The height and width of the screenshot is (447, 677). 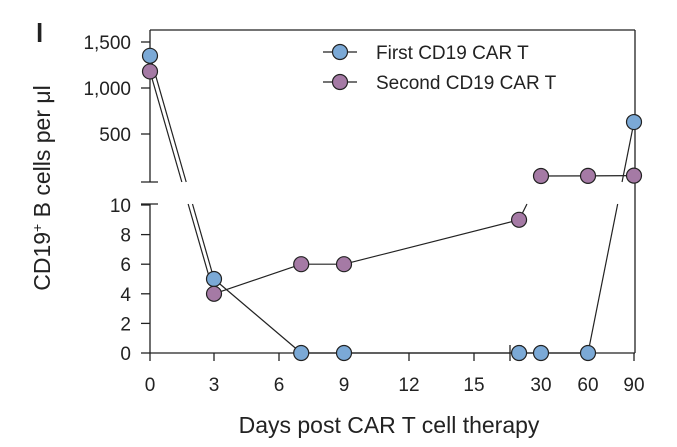 What do you see at coordinates (120, 206) in the screenshot?
I see `y-tick-label: 10` at bounding box center [120, 206].